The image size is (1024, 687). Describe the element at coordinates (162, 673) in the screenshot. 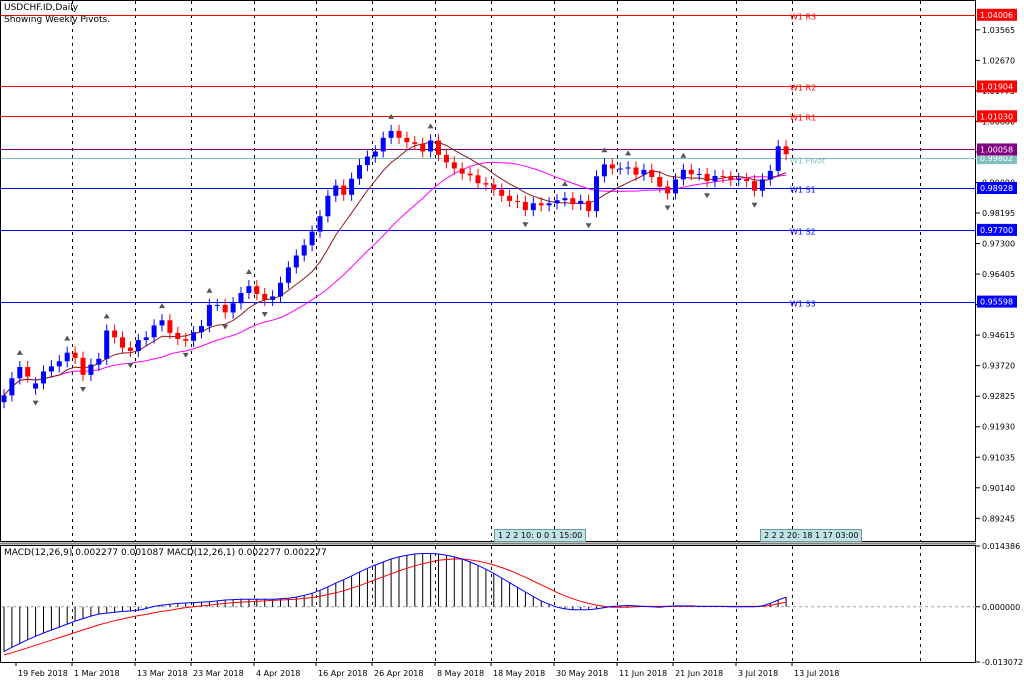

I see `time-tick-label: 13 Mar 2018` at that location.